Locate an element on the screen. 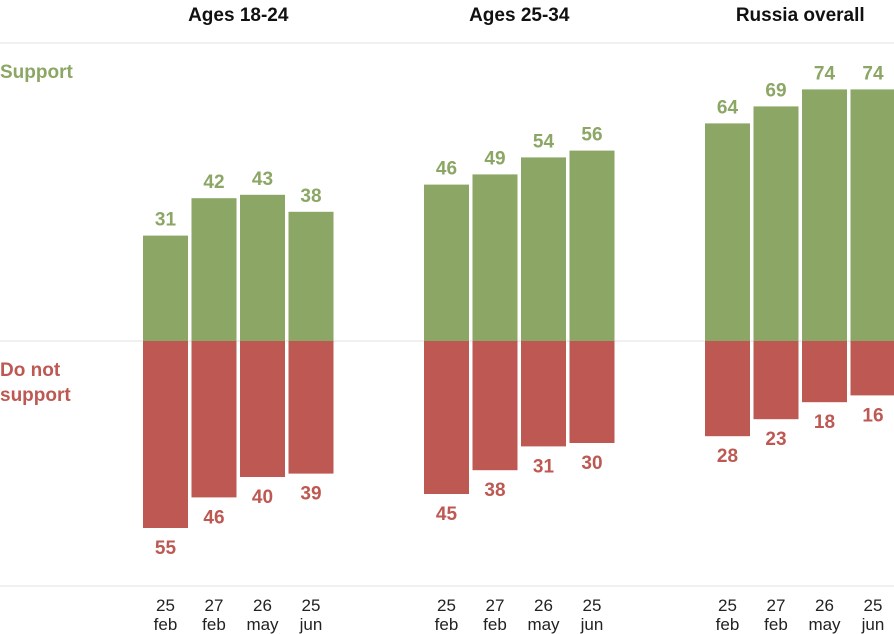 This screenshot has height=634, width=894. data-label-support: 64 is located at coordinates (728, 107).